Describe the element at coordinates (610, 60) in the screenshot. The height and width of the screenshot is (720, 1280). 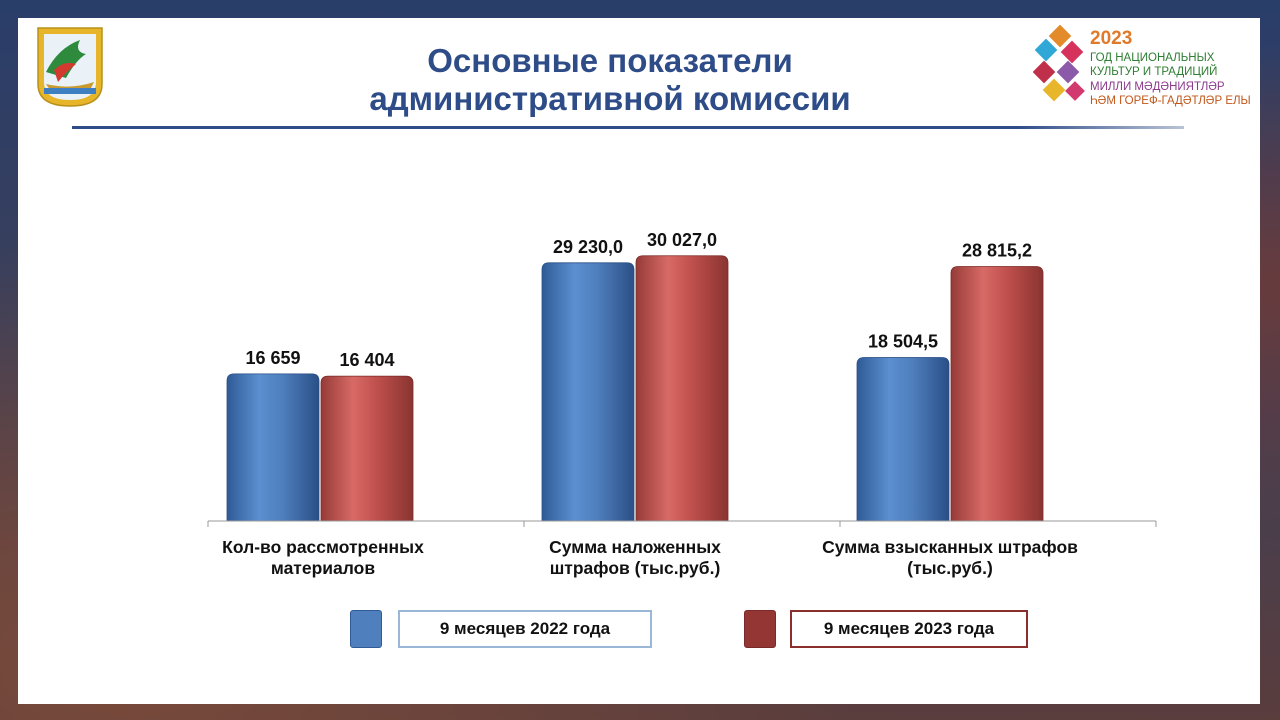
I see `title-line-1: Основные показатели` at that location.